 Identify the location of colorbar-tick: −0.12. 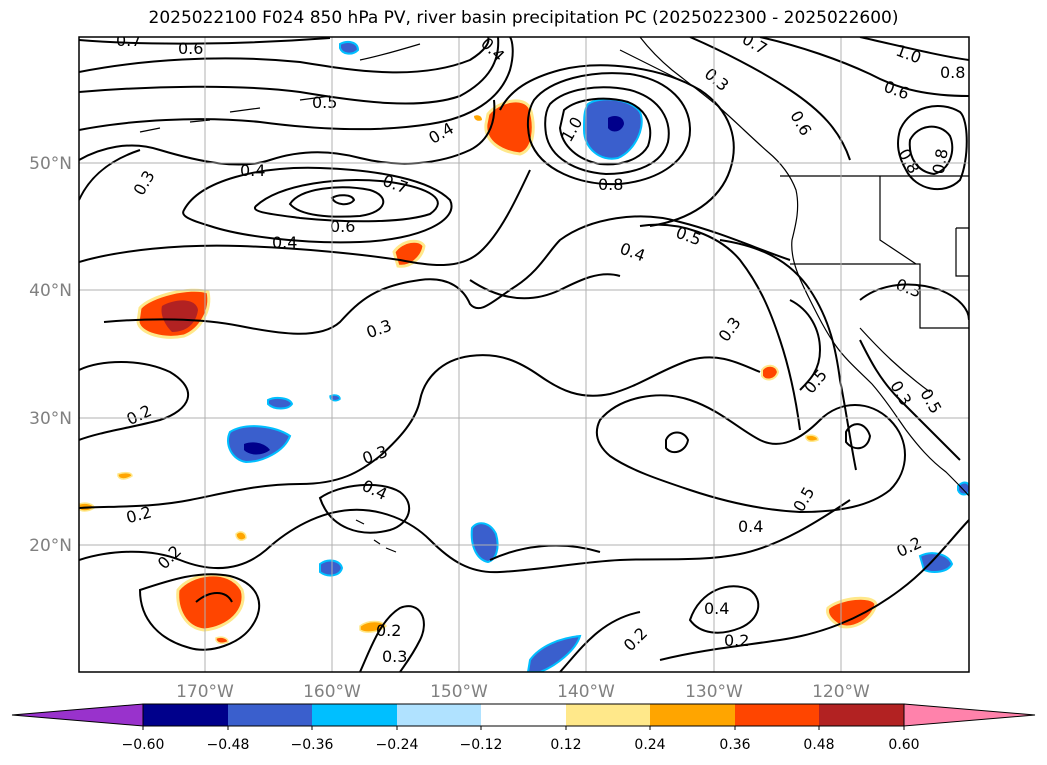
(481, 745).